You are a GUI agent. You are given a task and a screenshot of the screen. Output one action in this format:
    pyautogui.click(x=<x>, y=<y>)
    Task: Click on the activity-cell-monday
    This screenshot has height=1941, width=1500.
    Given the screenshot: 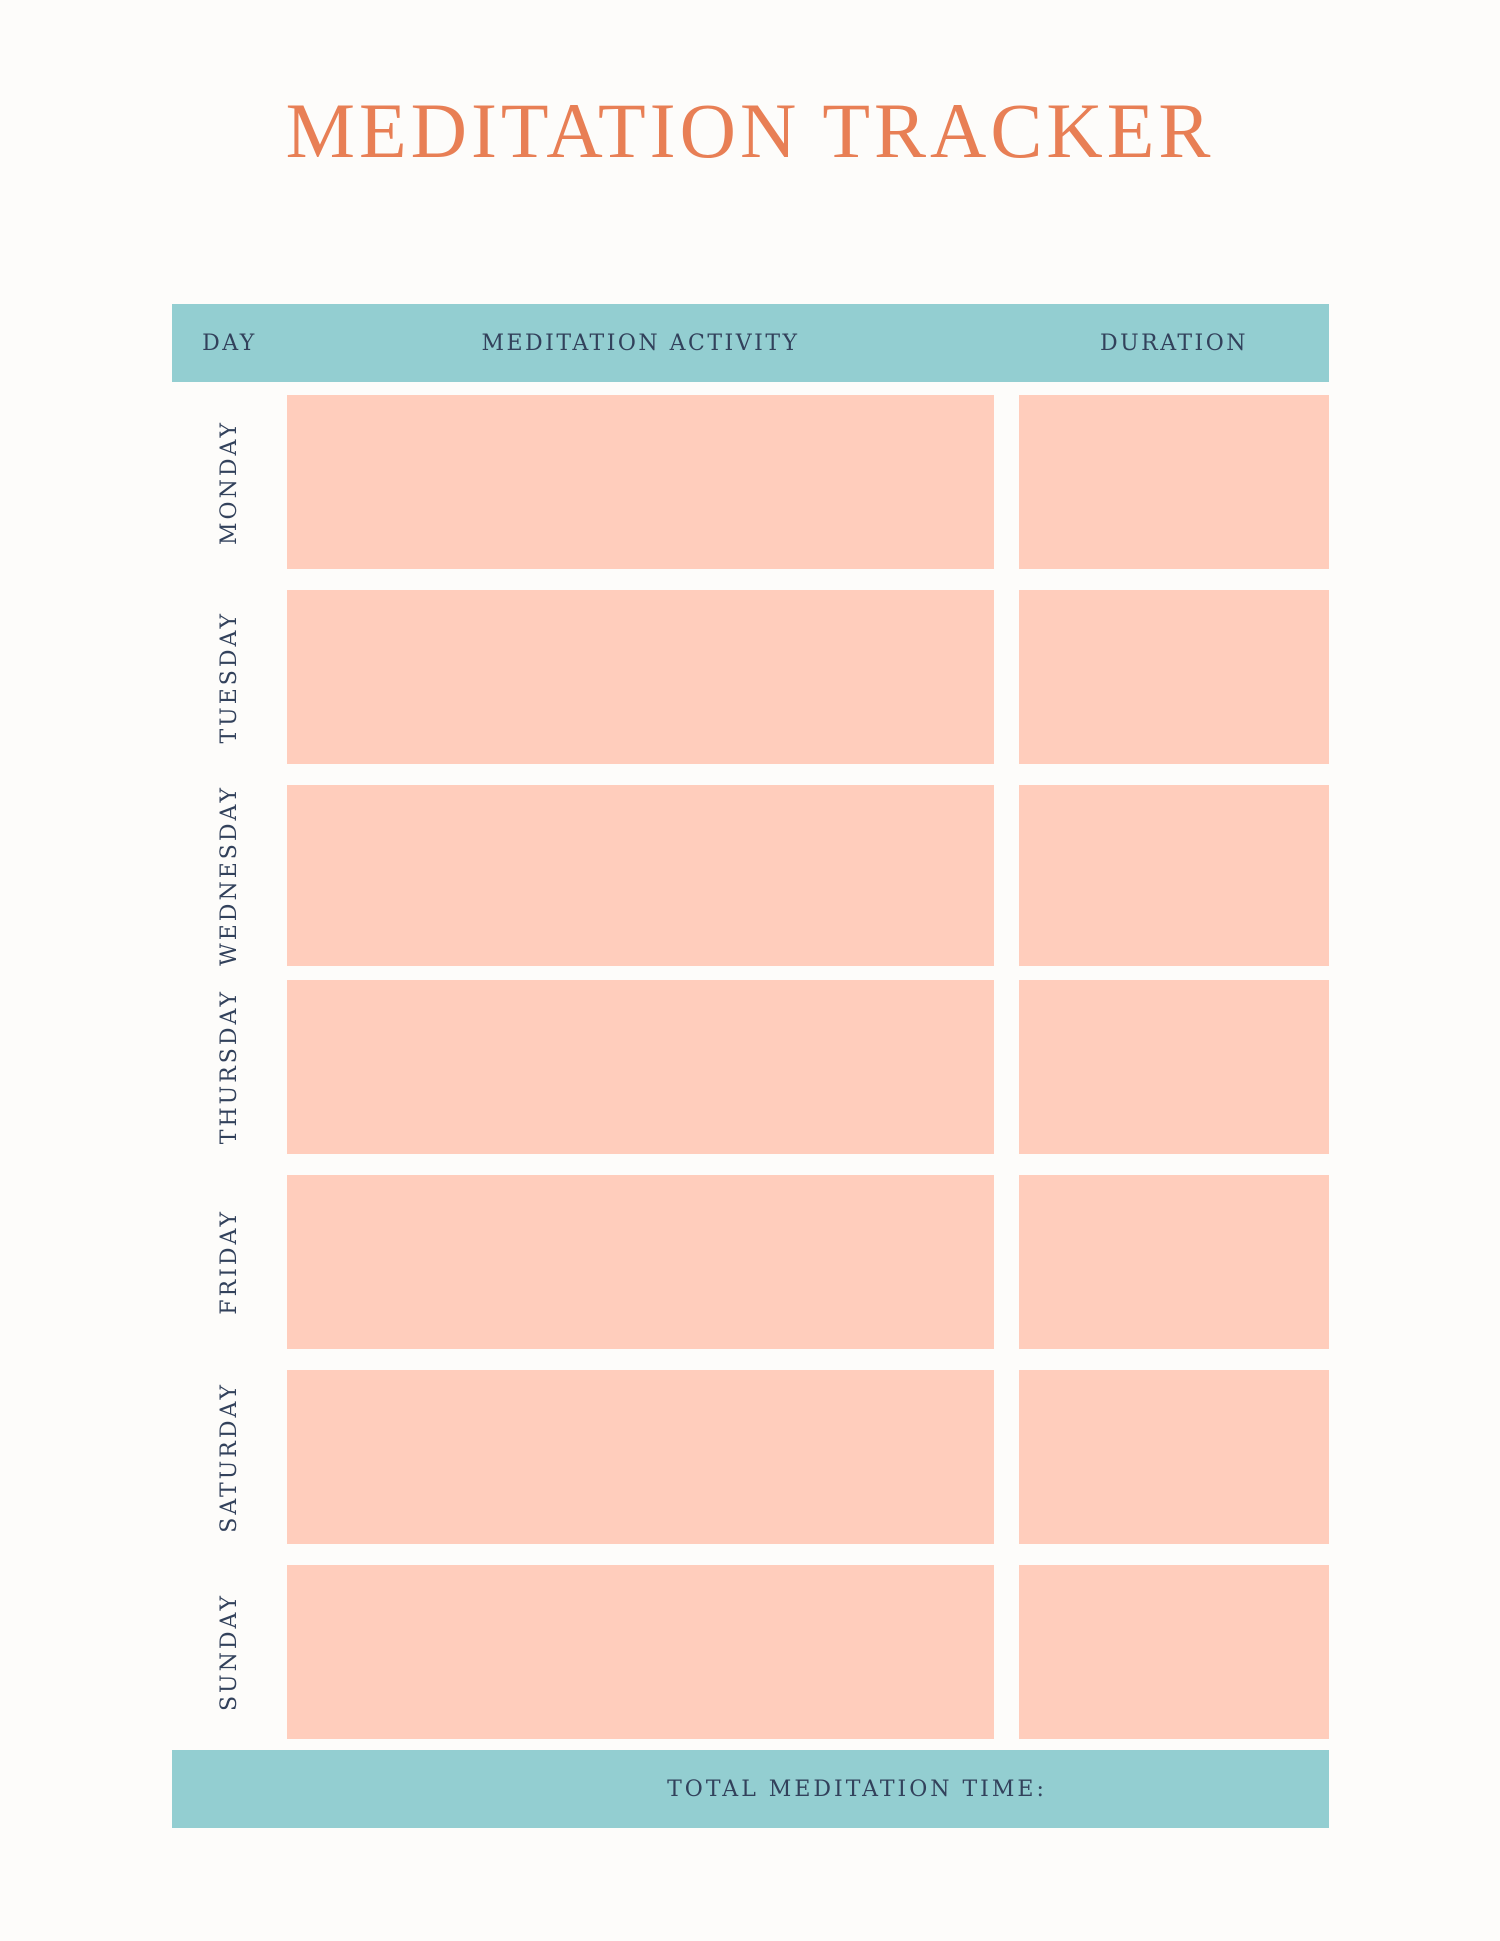 What is the action you would take?
    pyautogui.click(x=640, y=482)
    